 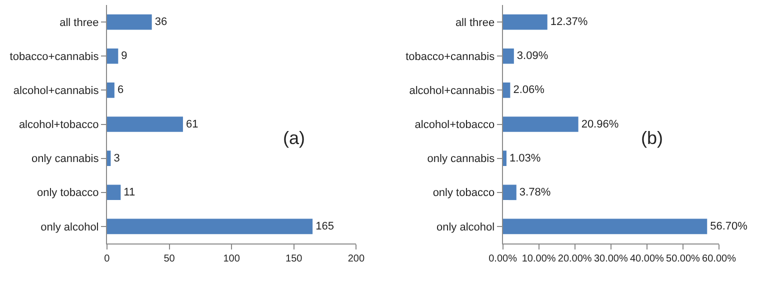 What do you see at coordinates (539, 259) in the screenshot?
I see `x-tick-label: 10.00%` at bounding box center [539, 259].